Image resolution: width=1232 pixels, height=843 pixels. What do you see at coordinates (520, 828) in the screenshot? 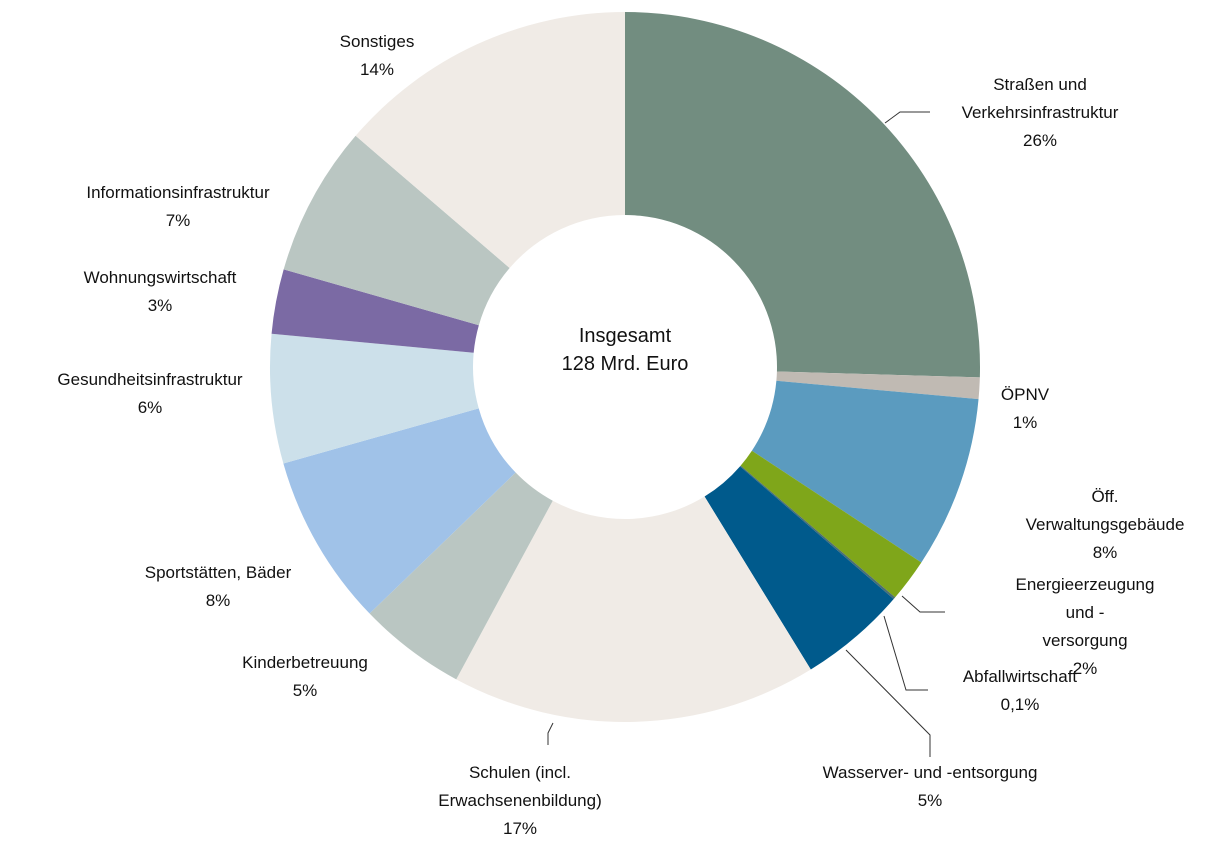
I see `value-label: 17%` at bounding box center [520, 828].